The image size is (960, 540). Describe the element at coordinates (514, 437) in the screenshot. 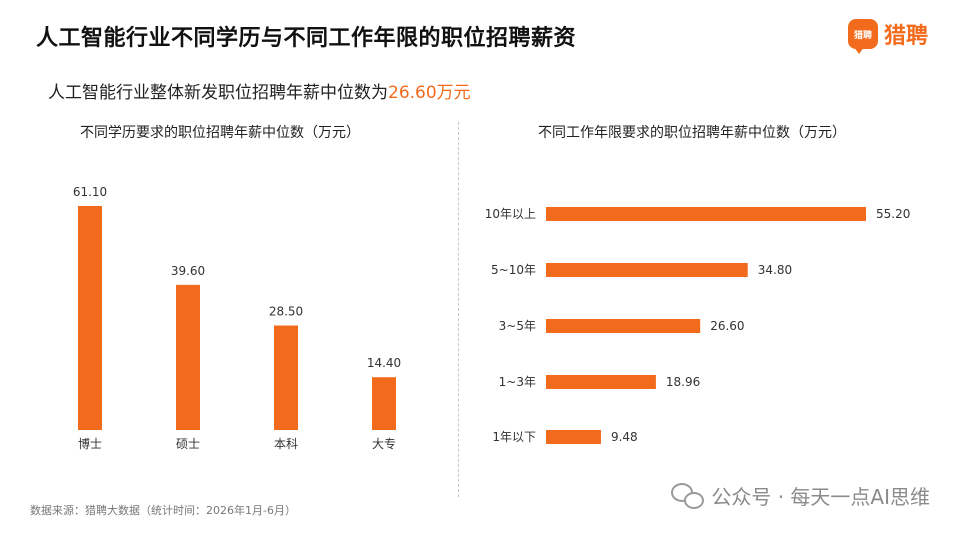

I see `category-label-exp-4: 1年以下` at that location.